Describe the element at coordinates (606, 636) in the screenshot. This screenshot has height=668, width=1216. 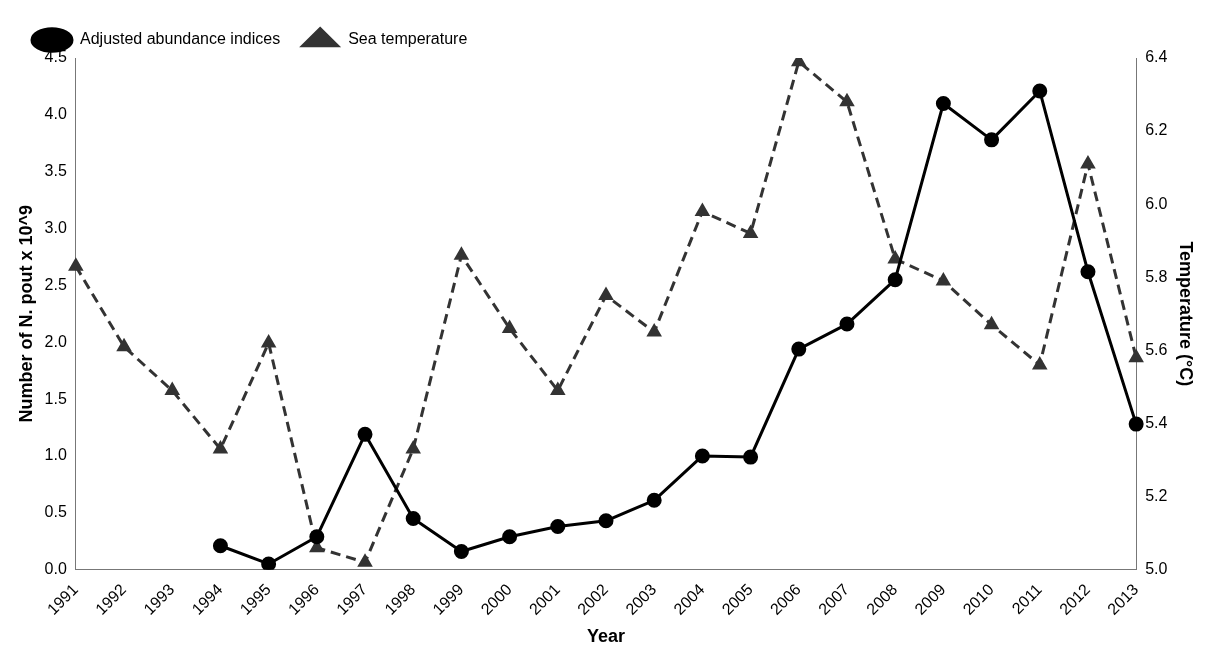
I see `x-axis-title: Year` at that location.